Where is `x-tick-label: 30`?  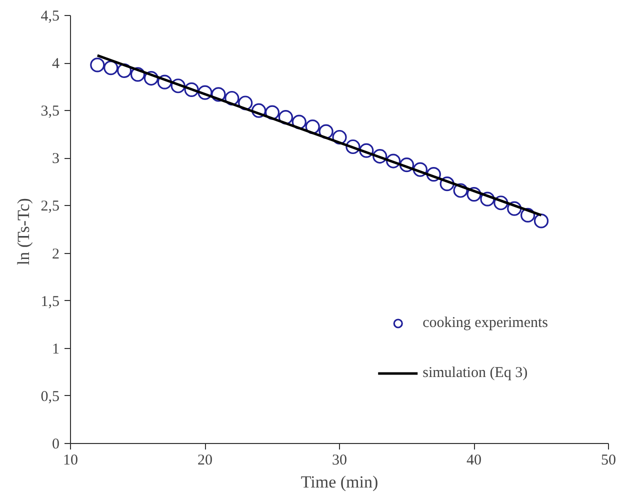
x-tick-label: 30 is located at coordinates (339, 460).